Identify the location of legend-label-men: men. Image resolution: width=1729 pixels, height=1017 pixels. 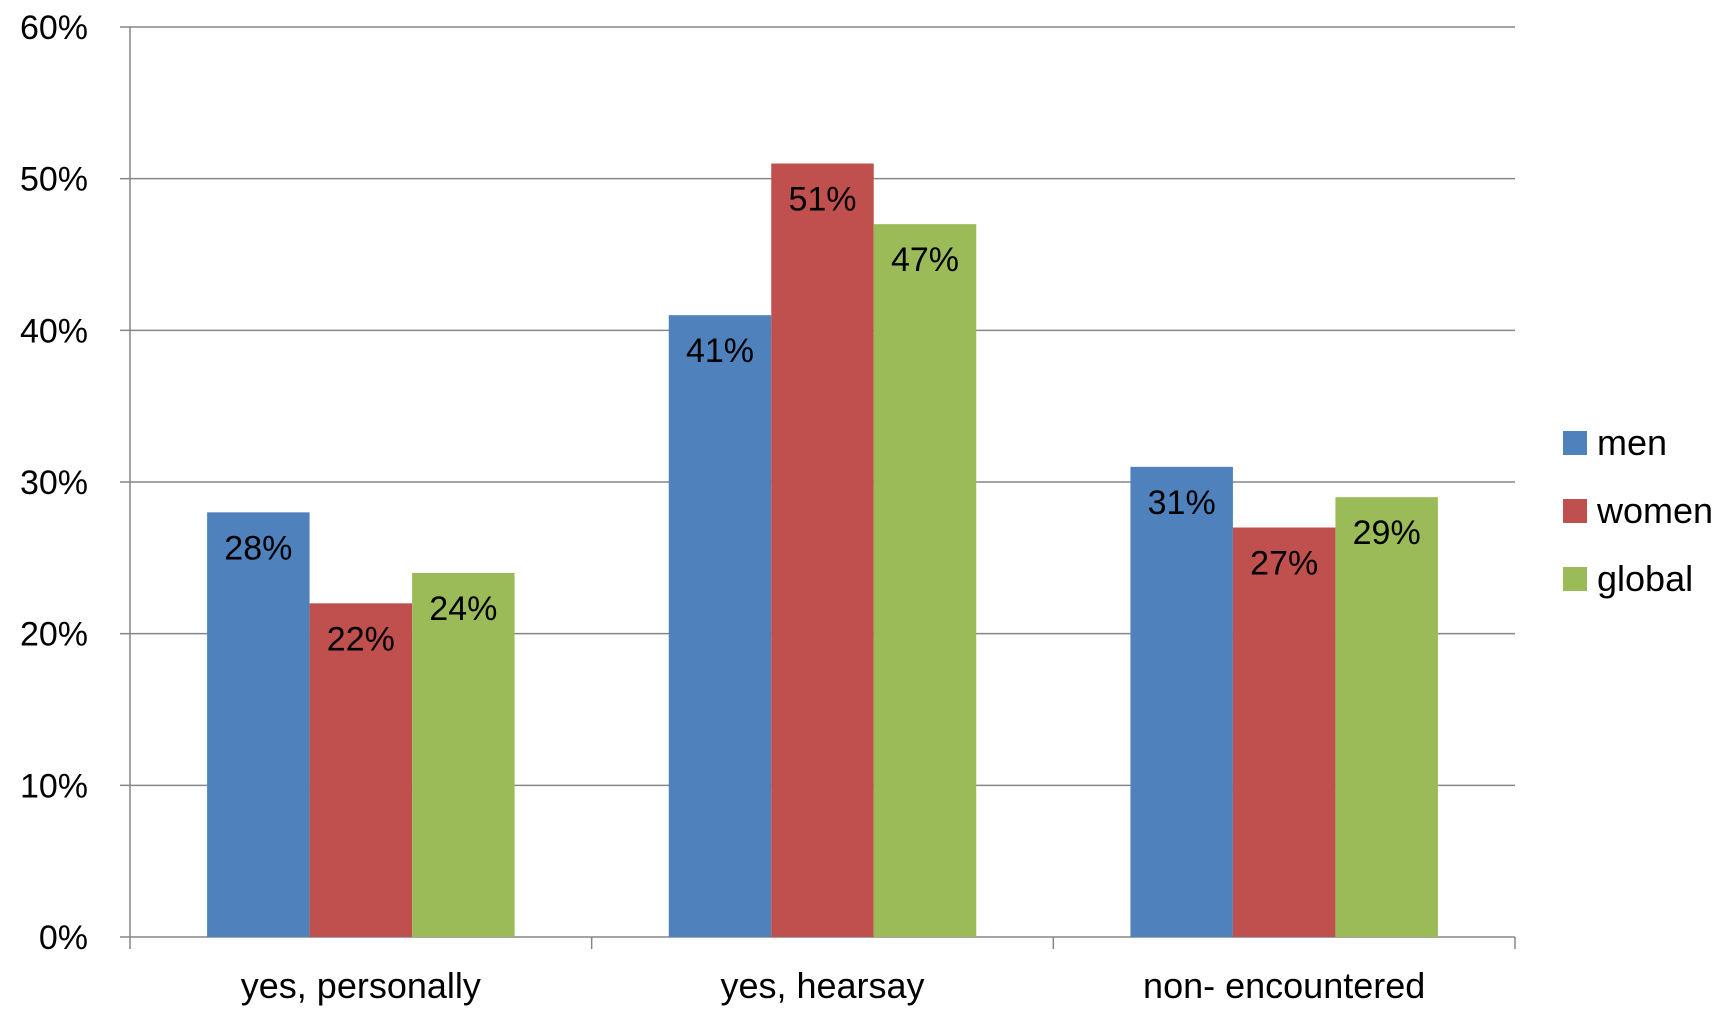
(1632, 442).